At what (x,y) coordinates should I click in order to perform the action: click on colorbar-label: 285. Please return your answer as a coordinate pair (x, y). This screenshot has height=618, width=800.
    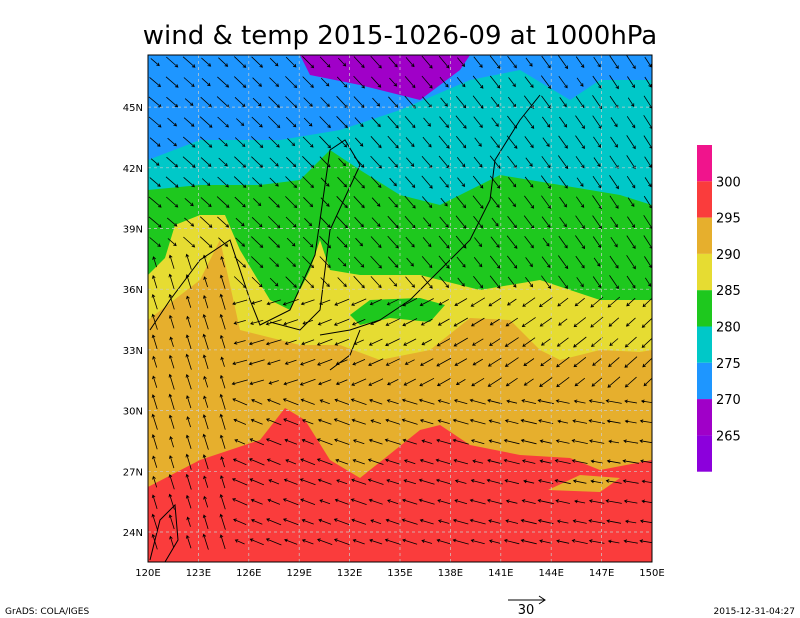
    Looking at the image, I should click on (728, 291).